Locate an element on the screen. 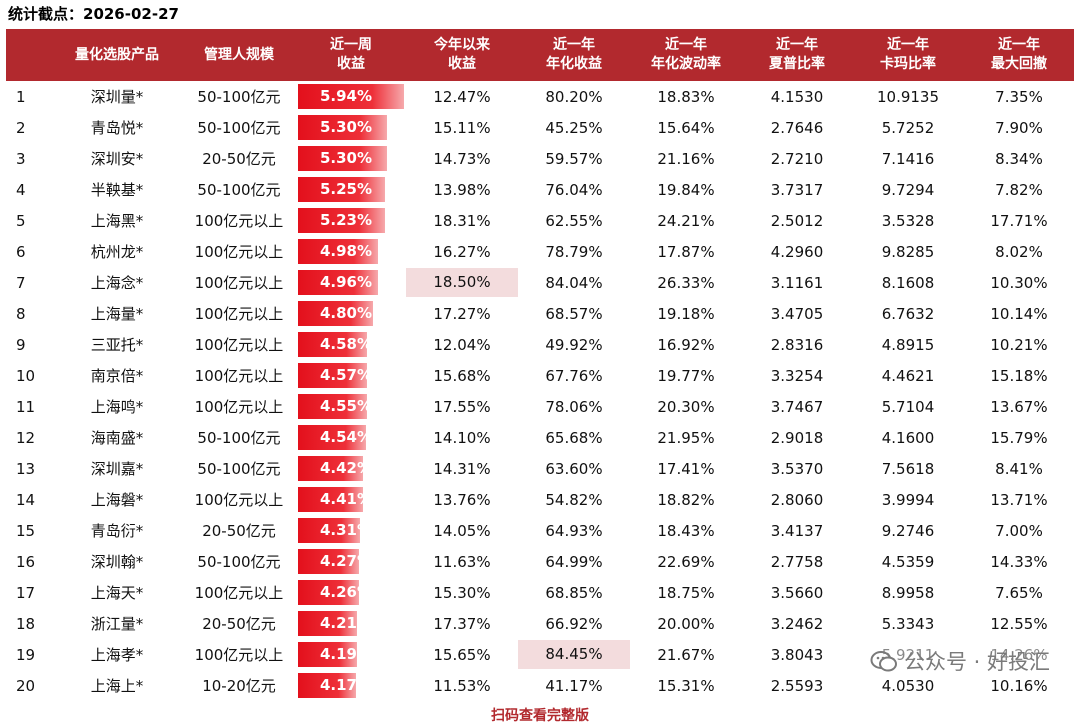 This screenshot has width=1080, height=728. ytd-cell: 11.53% is located at coordinates (462, 685).